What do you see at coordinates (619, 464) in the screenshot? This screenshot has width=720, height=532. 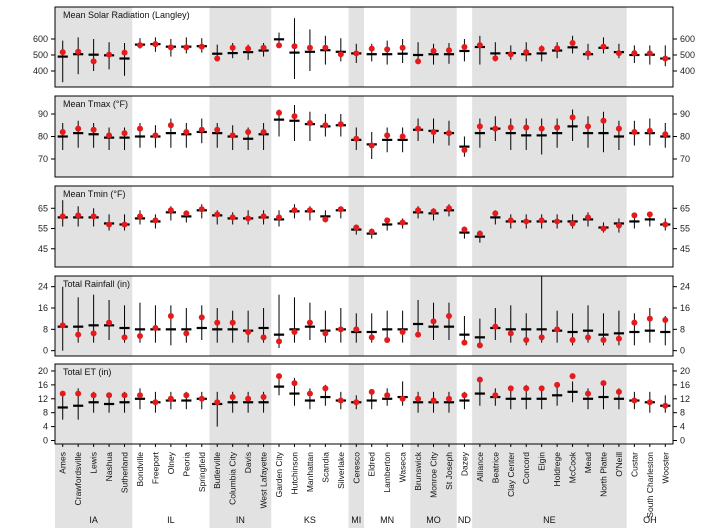 I see `site-label: O'Neill` at bounding box center [619, 464].